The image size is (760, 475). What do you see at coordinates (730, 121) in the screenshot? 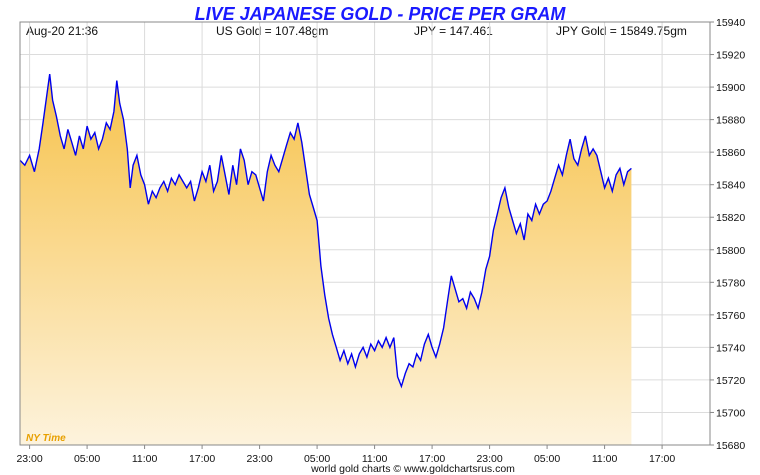
I see `y-tick-label: 15880` at bounding box center [730, 121].